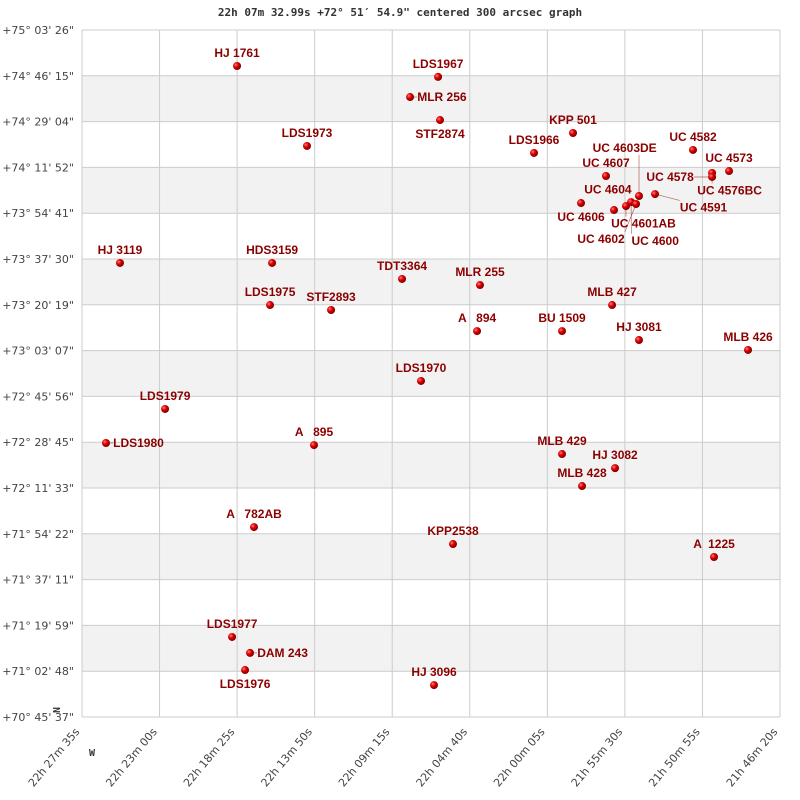  What do you see at coordinates (442, 97) in the screenshot?
I see `star-label: MLR 256` at bounding box center [442, 97].